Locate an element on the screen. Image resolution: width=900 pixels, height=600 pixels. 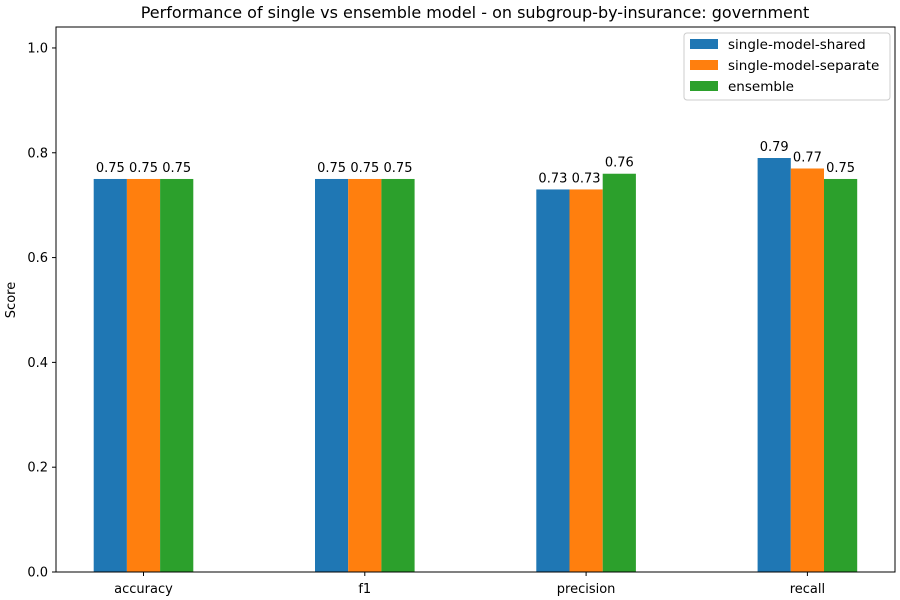
x-tick-label: accuracy is located at coordinates (143, 589).